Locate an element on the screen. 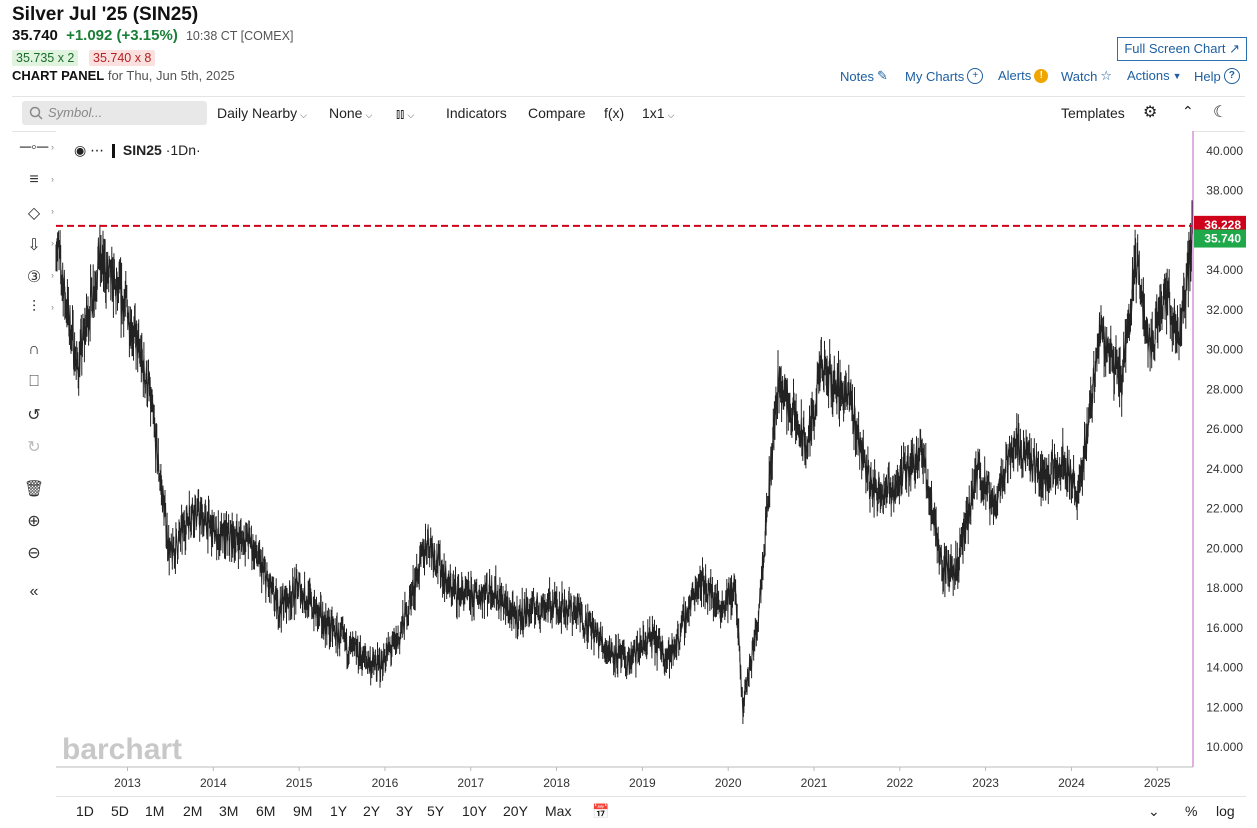  overlay-dropdown: None ⌵ is located at coordinates (350, 113).